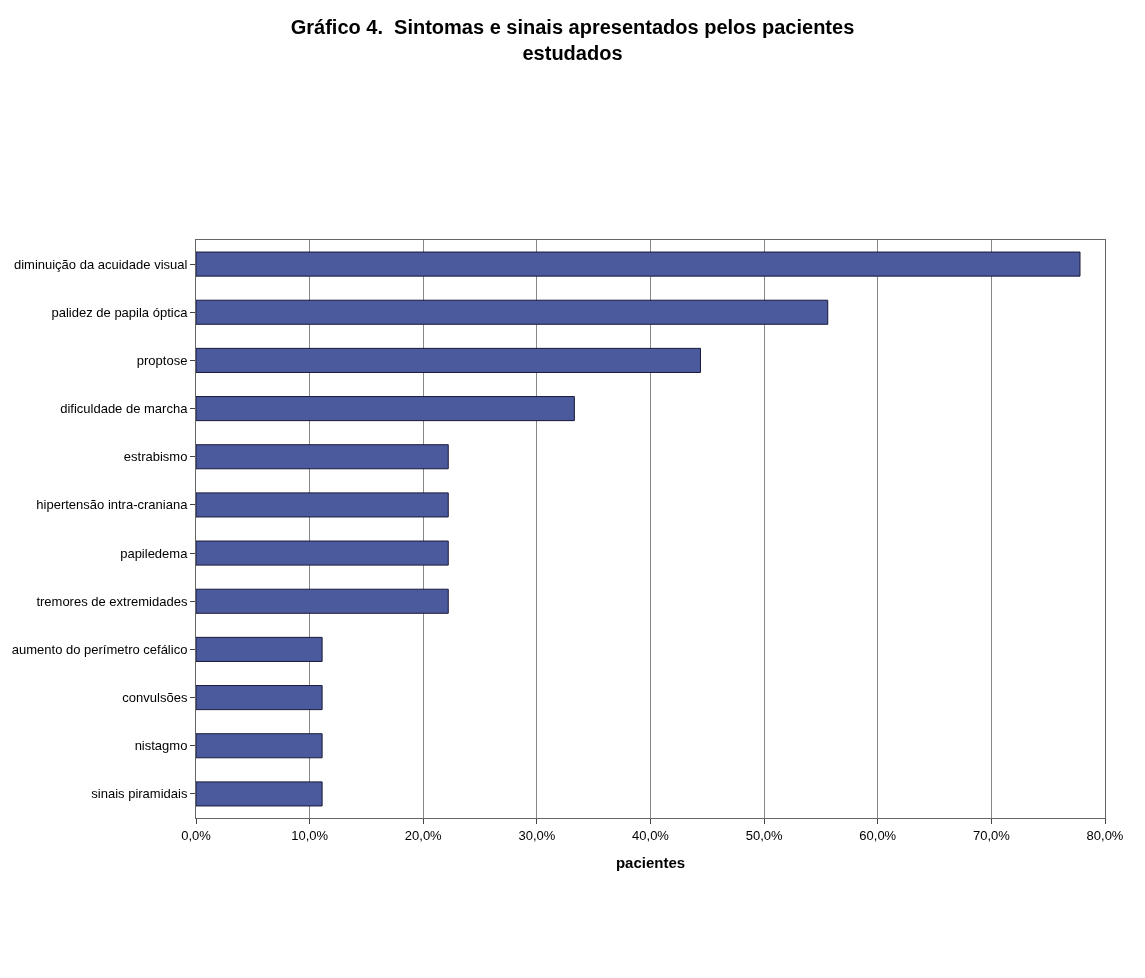  Describe the element at coordinates (161, 746) in the screenshot. I see `y-tick-label: nistagmo` at that location.